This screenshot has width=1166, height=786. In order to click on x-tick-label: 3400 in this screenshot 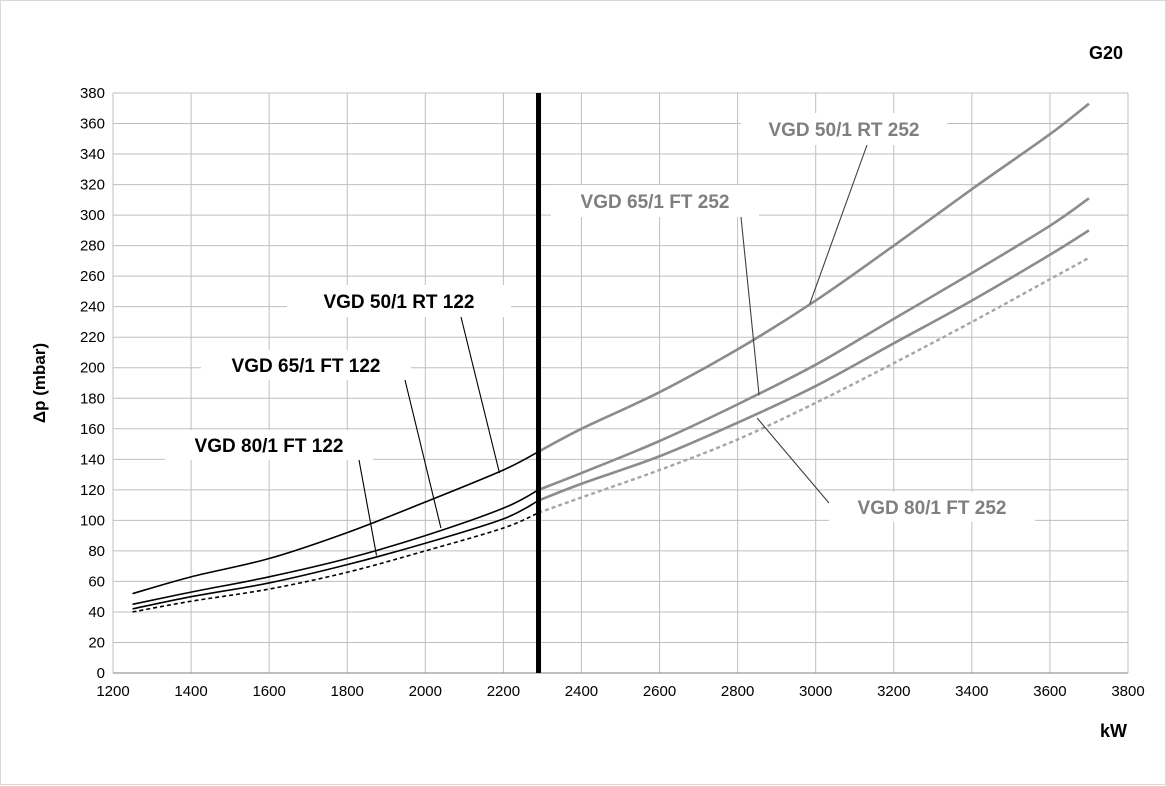, I will do `click(971, 691)`.